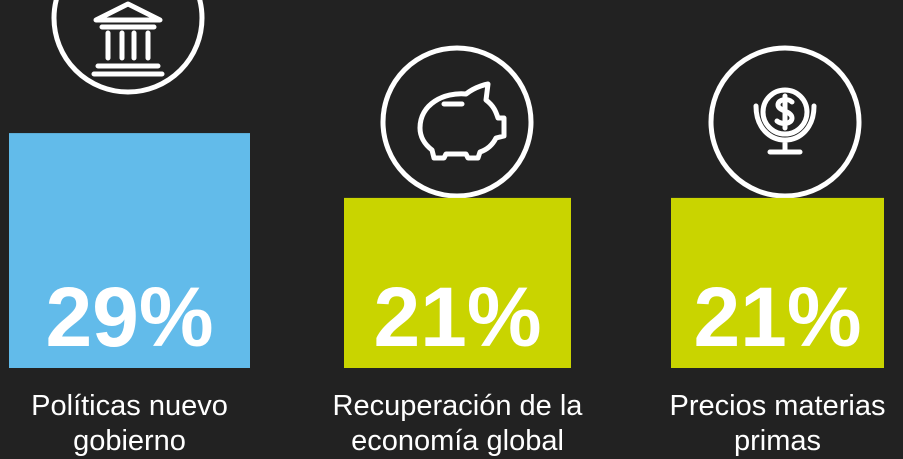 The width and height of the screenshot is (903, 459). Describe the element at coordinates (765, 424) in the screenshot. I see `category-label: Precios materias primas` at that location.